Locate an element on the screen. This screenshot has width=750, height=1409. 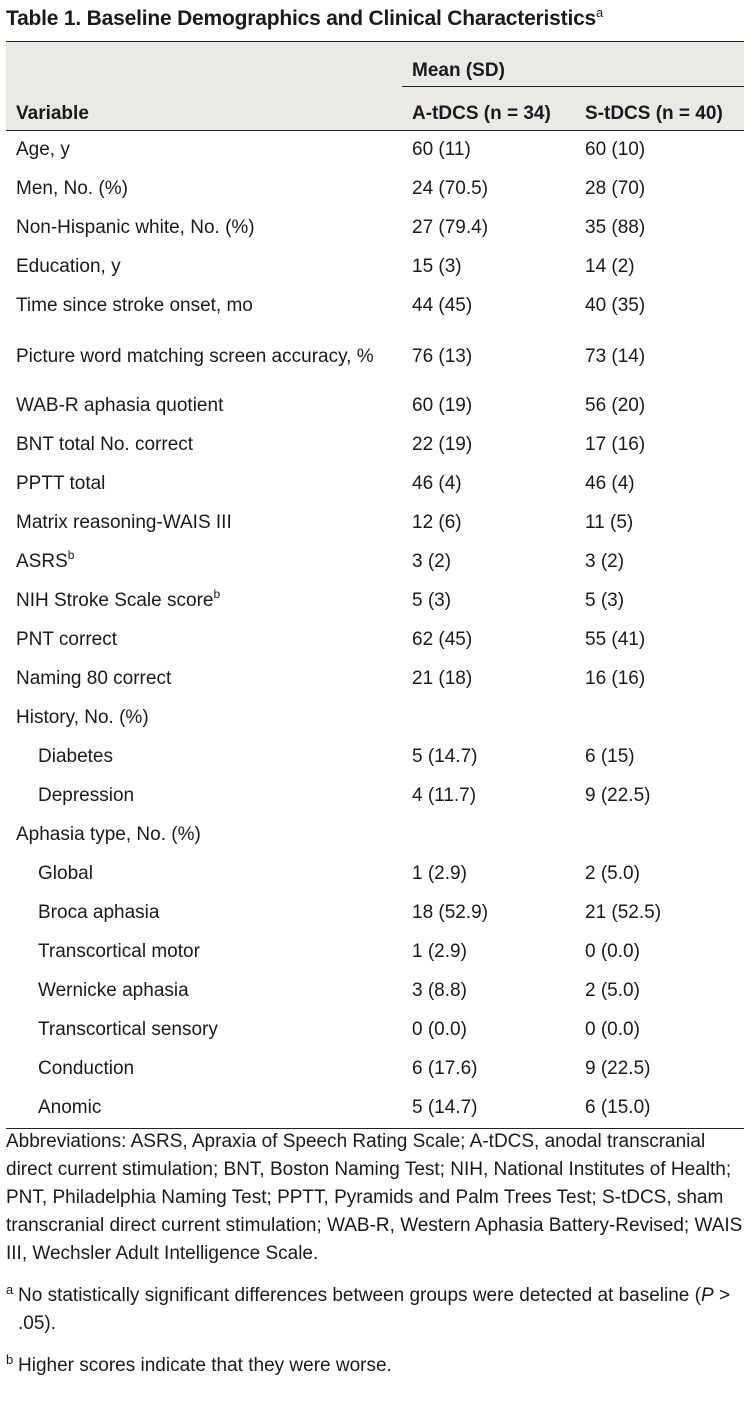
table-row: Matrix reasoning-WAIS III 12 (6) 11 (5) is located at coordinates (375, 523).